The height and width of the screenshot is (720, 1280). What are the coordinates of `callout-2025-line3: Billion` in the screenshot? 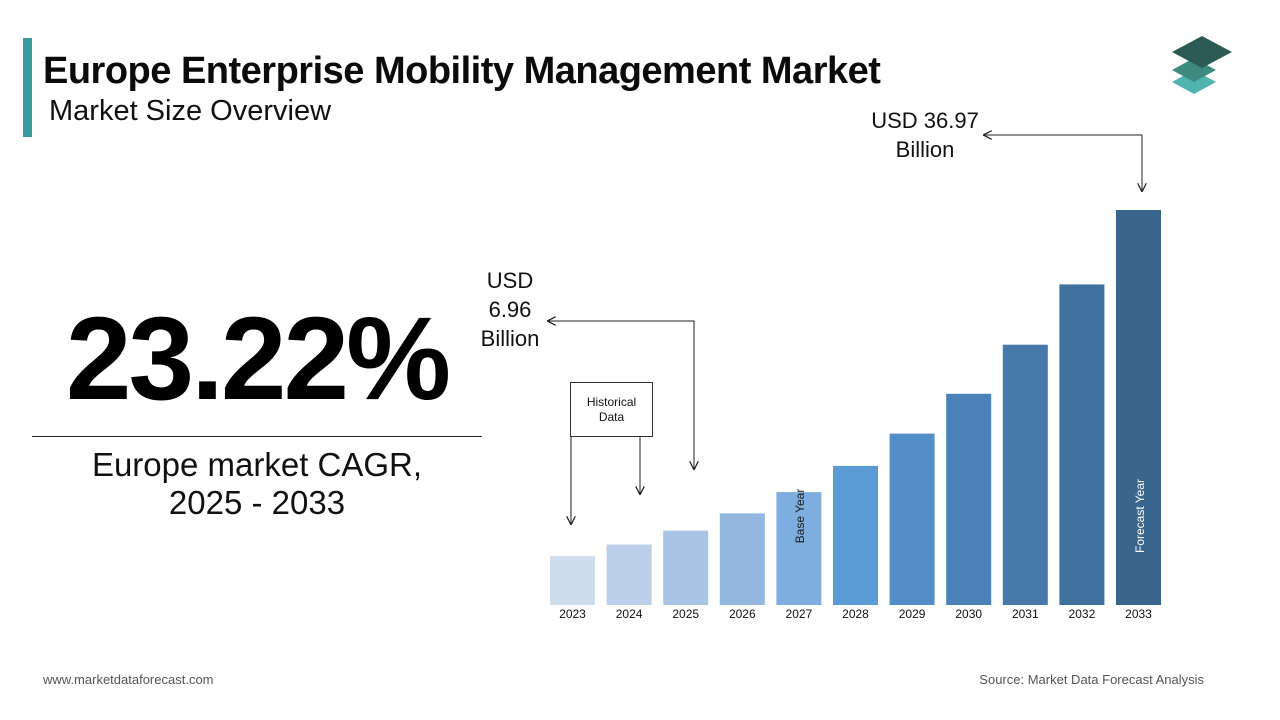 It's located at (510, 338).